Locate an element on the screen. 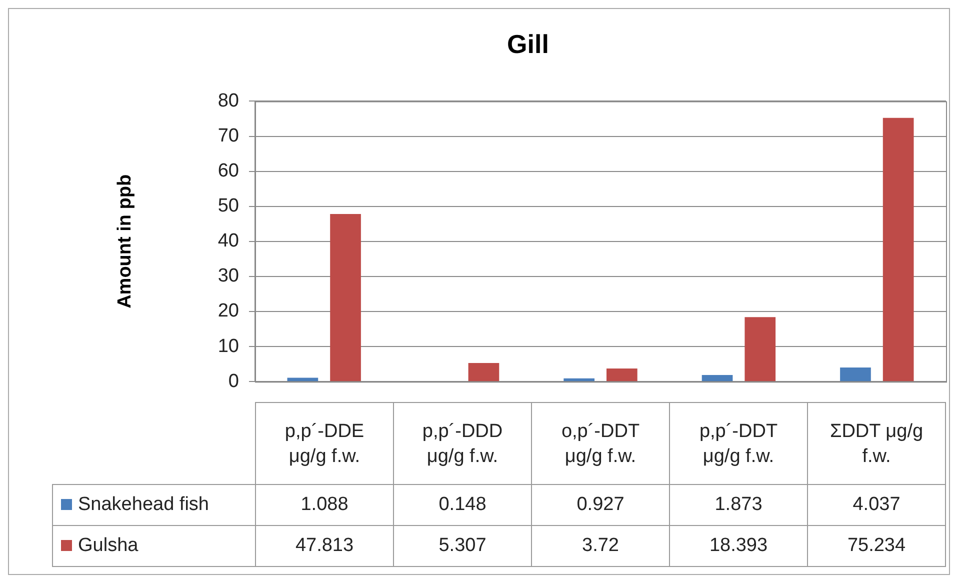 Image resolution: width=957 pixels, height=577 pixels. data-label: 47.813 is located at coordinates (325, 546).